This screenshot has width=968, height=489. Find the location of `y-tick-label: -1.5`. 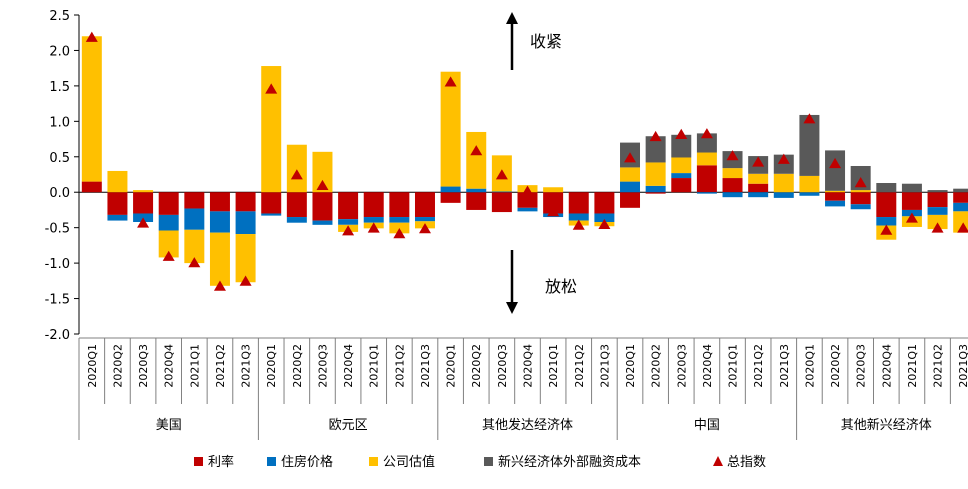

y-tick-label: -1.5 is located at coordinates (57, 300).